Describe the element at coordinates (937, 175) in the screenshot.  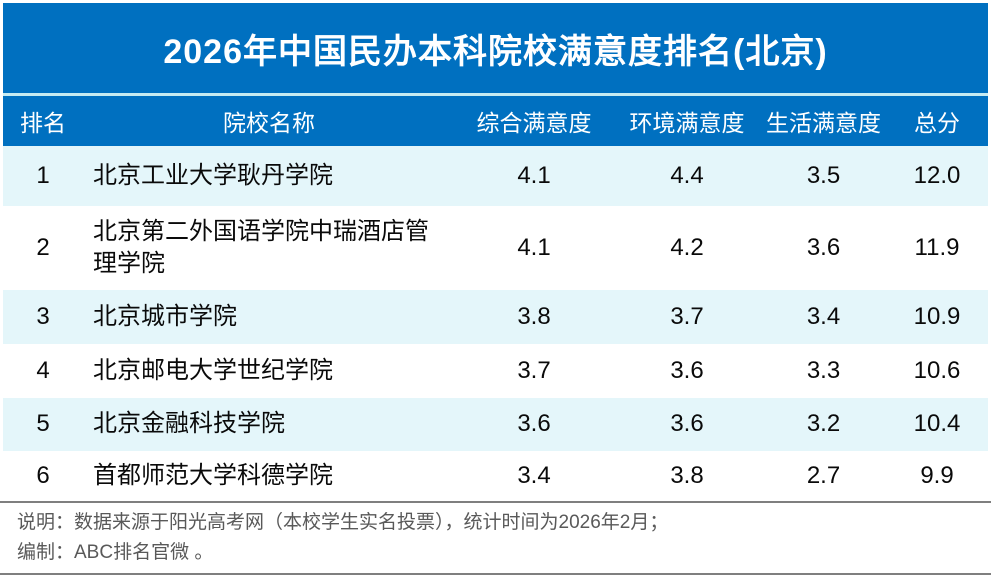
I see `total-score-cell: 12.0` at that location.